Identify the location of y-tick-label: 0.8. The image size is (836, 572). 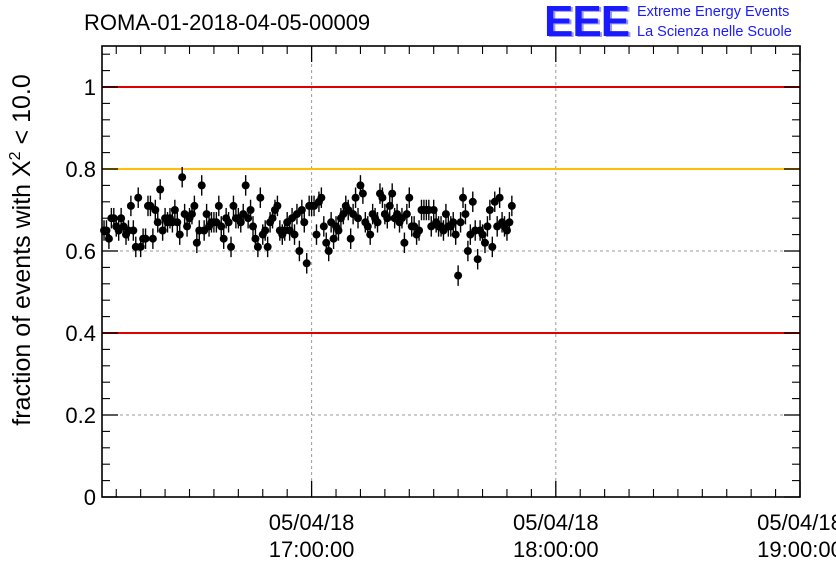
(80, 169).